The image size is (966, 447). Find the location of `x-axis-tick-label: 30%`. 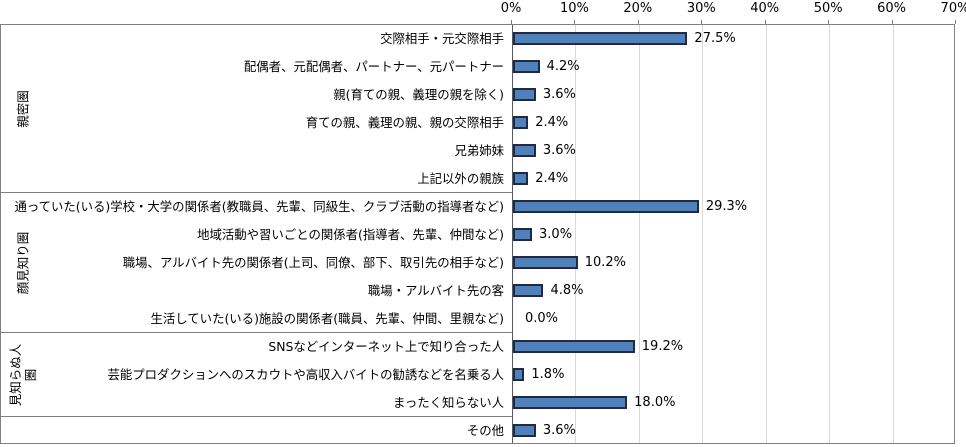

x-axis-tick-label: 30% is located at coordinates (701, 8).